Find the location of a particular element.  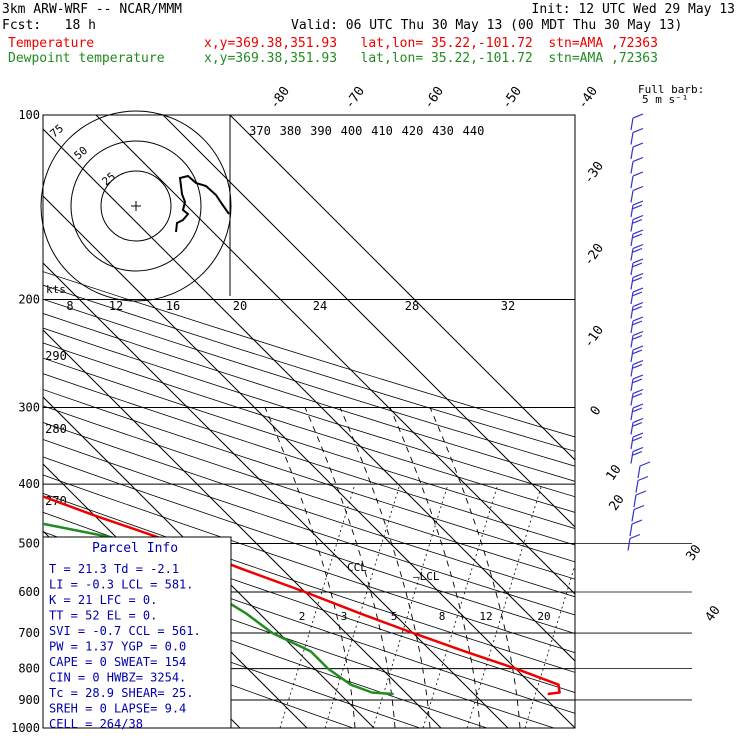

pressure-label: 800 is located at coordinates (29, 669).